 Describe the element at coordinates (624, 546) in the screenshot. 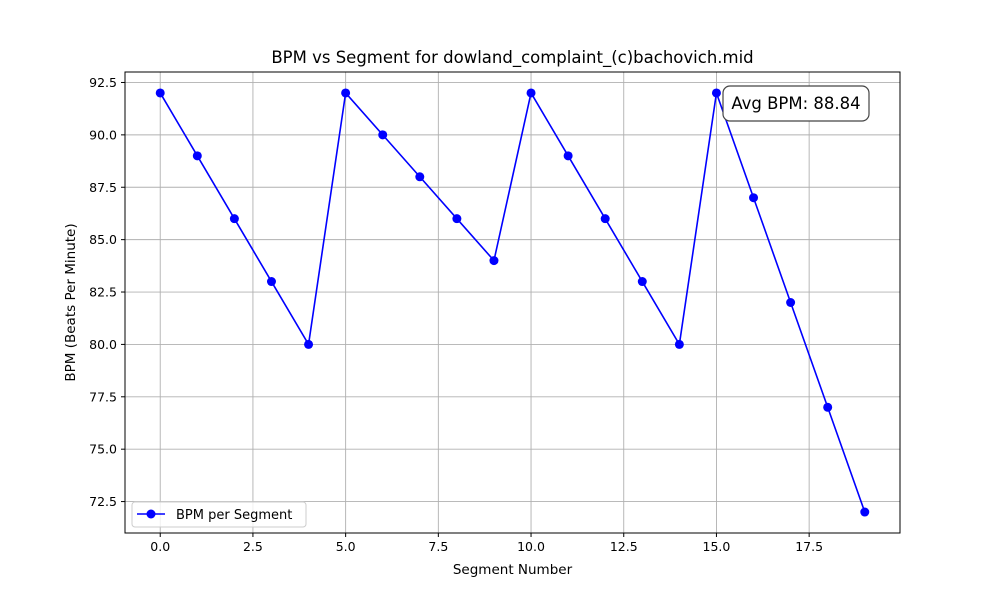

I see `x-tick-label: 12.5` at that location.